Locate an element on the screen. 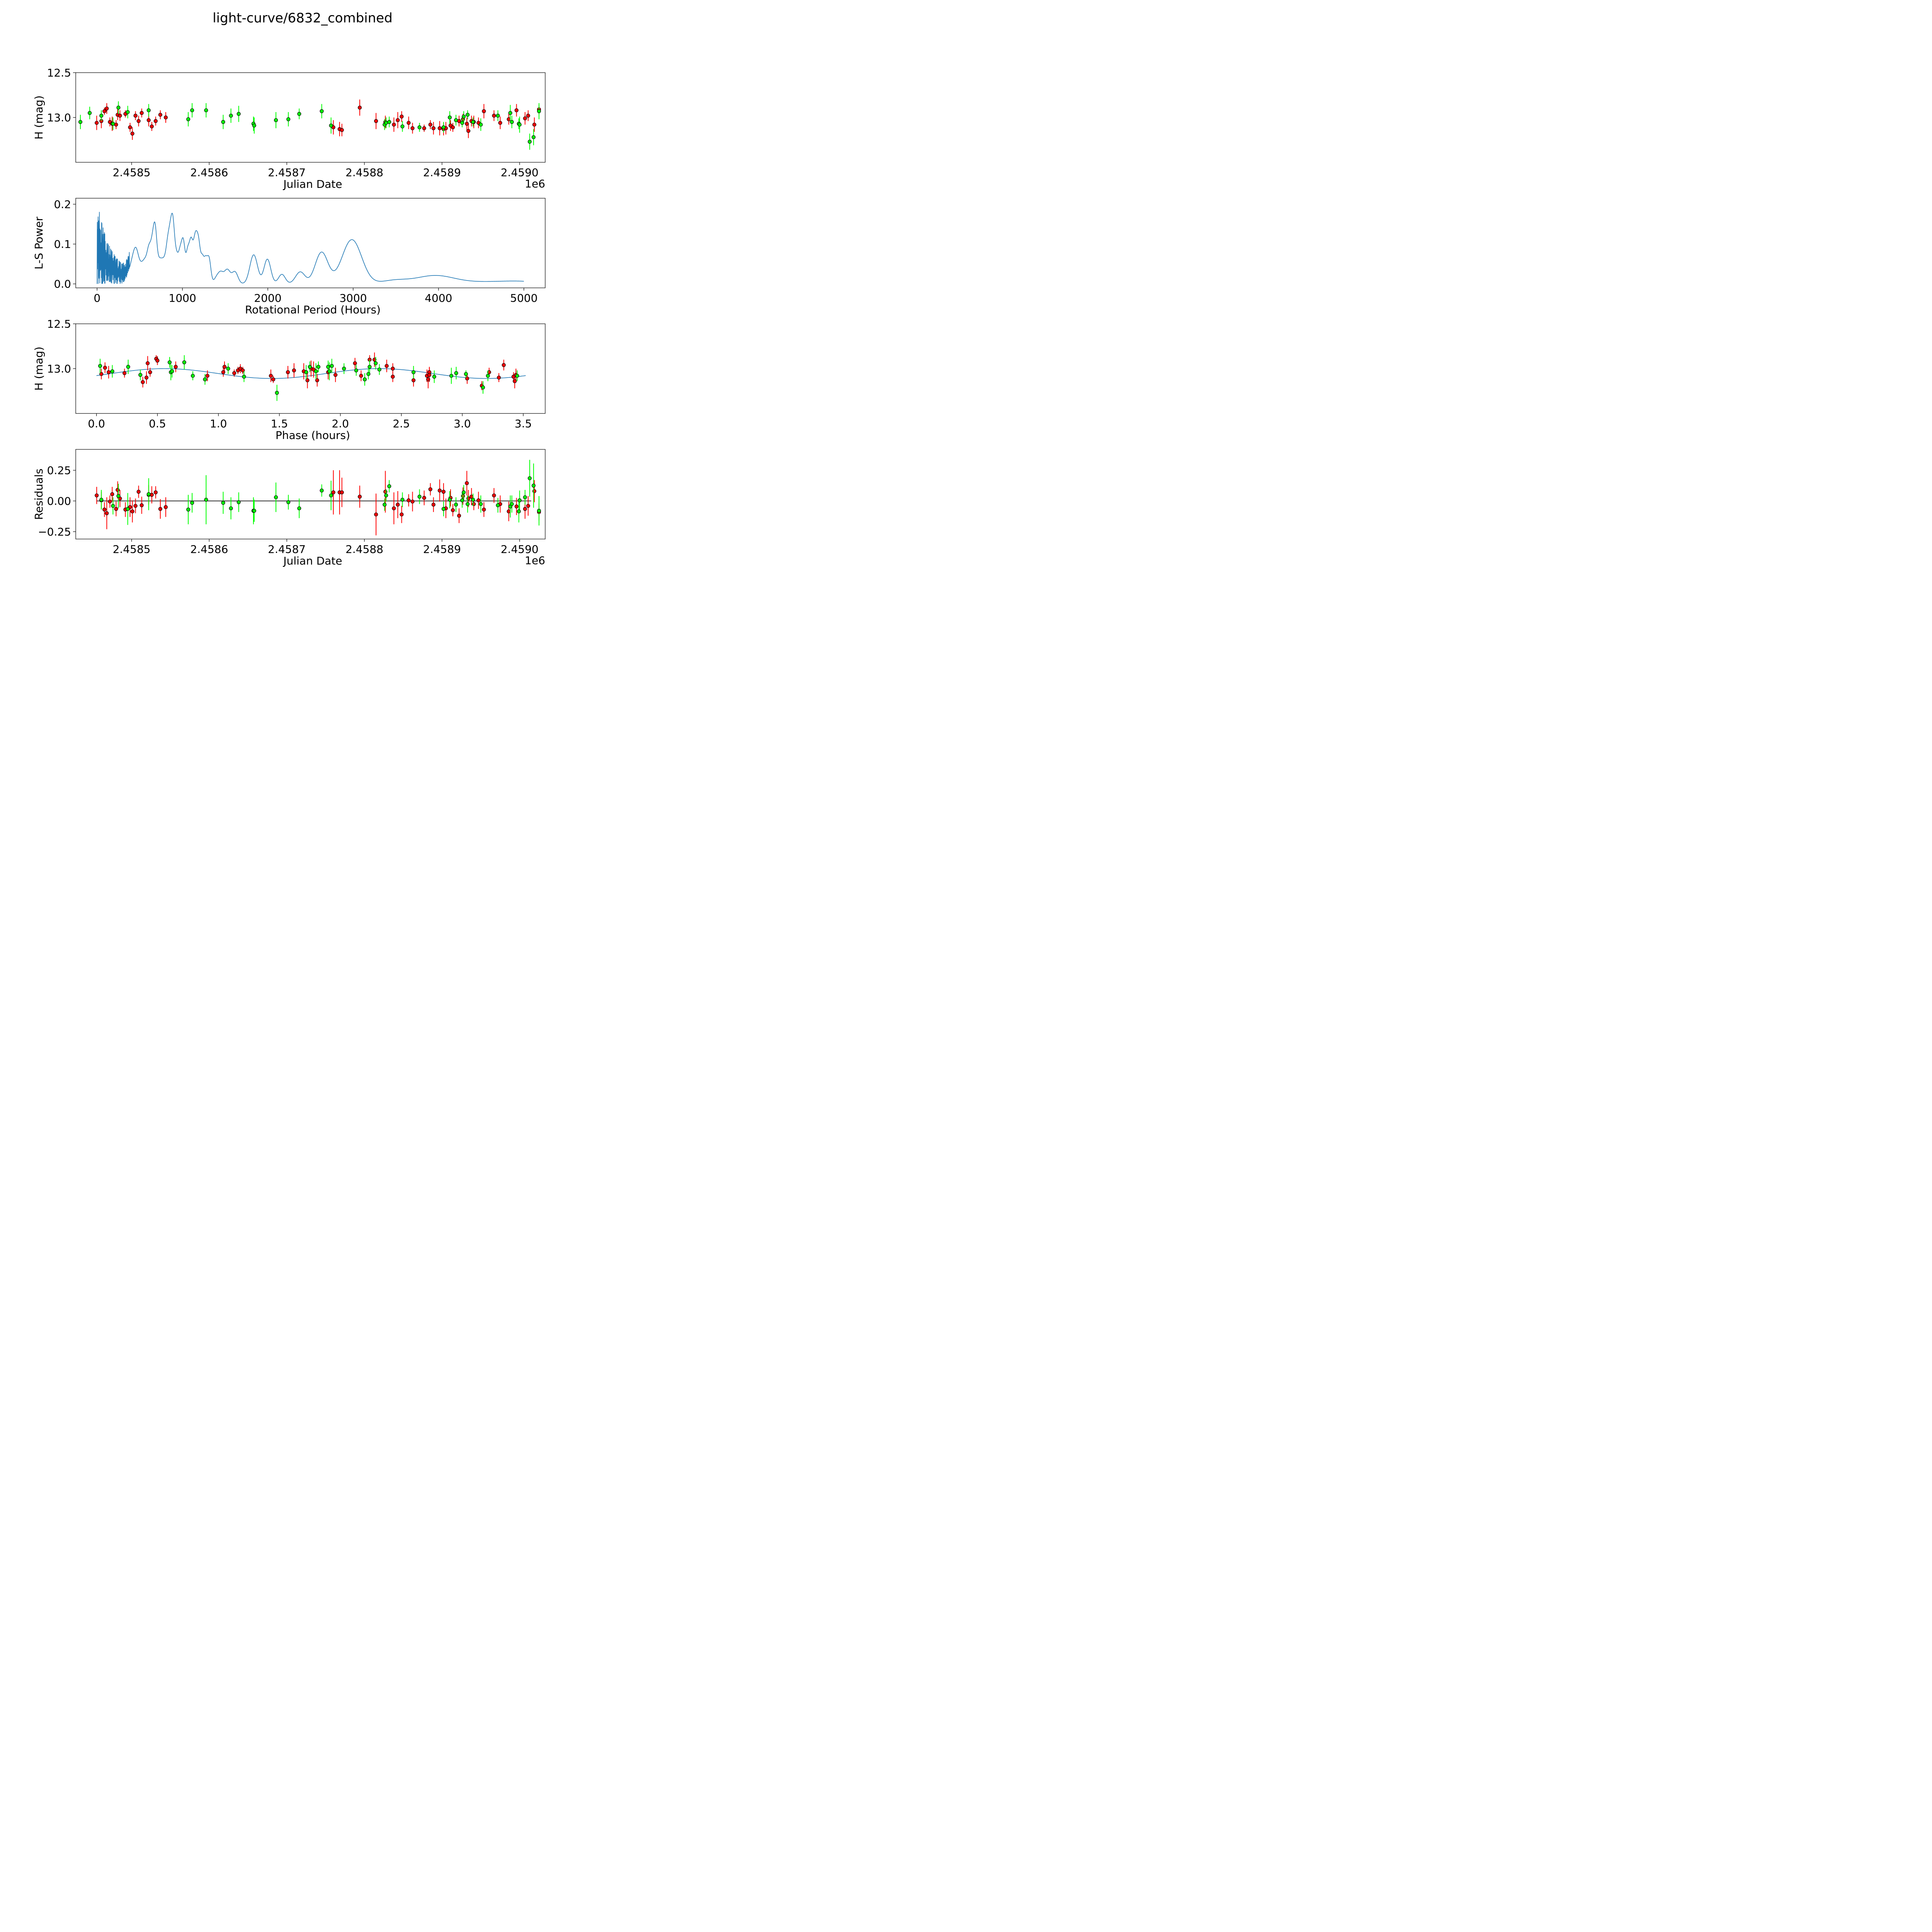 This screenshot has width=1932, height=1932. y-axis-label: H (mag) is located at coordinates (39, 369).